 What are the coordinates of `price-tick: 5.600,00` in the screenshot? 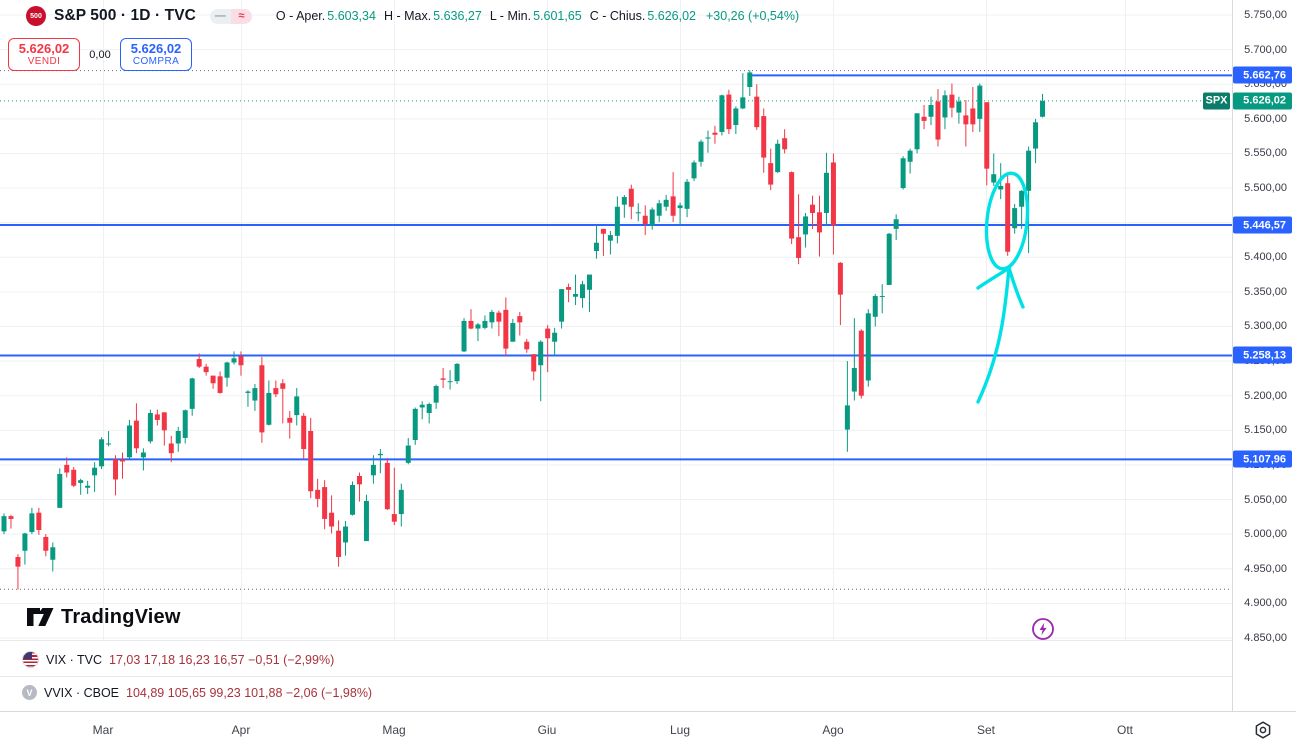 It's located at (1265, 118).